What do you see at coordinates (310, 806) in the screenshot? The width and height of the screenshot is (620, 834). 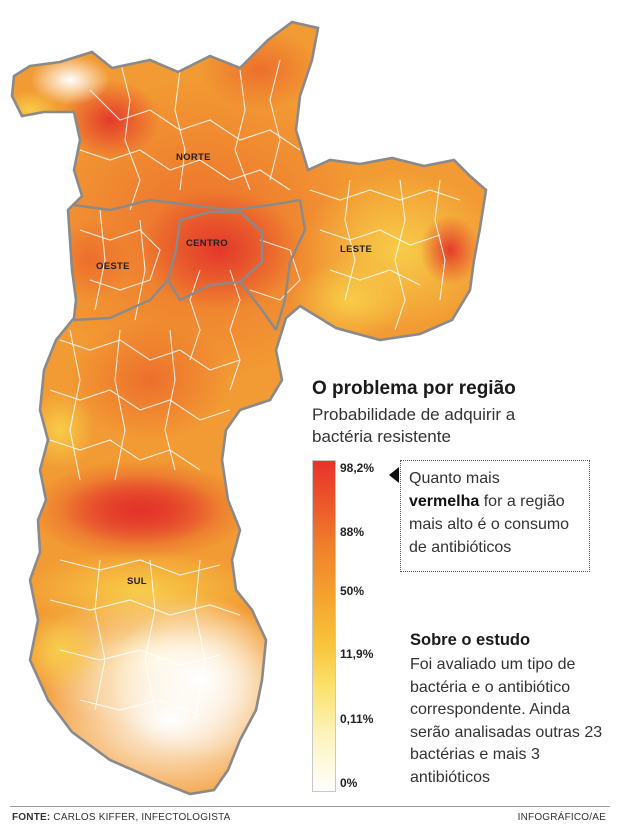 I see `footer-divider` at bounding box center [310, 806].